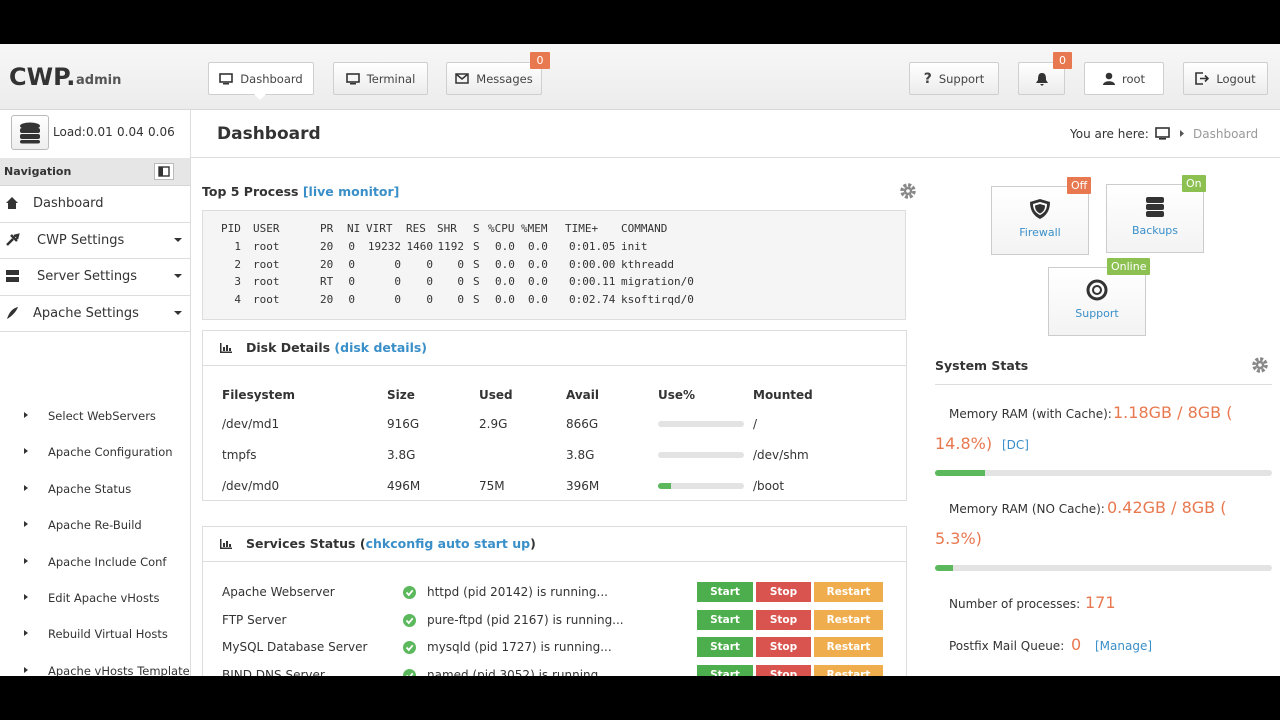 This screenshot has width=1280, height=720. Describe the element at coordinates (657, 300) in the screenshot. I see `process-cell: ksoftirqd/0` at that location.